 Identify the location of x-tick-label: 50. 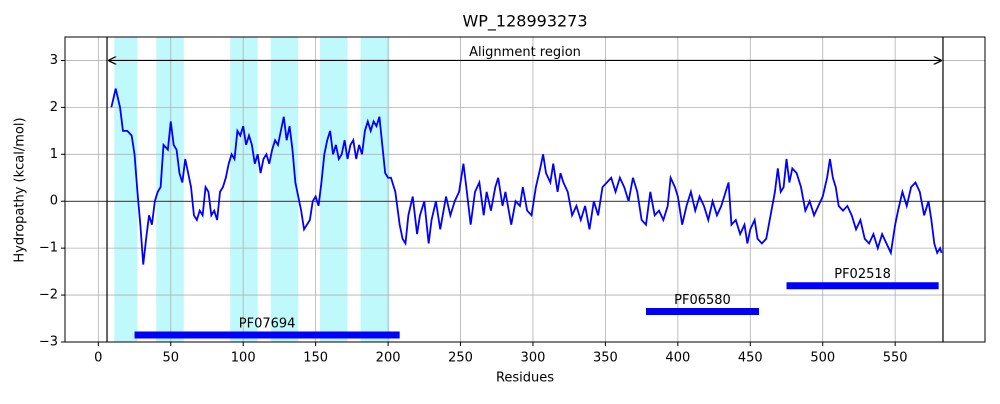
(170, 358).